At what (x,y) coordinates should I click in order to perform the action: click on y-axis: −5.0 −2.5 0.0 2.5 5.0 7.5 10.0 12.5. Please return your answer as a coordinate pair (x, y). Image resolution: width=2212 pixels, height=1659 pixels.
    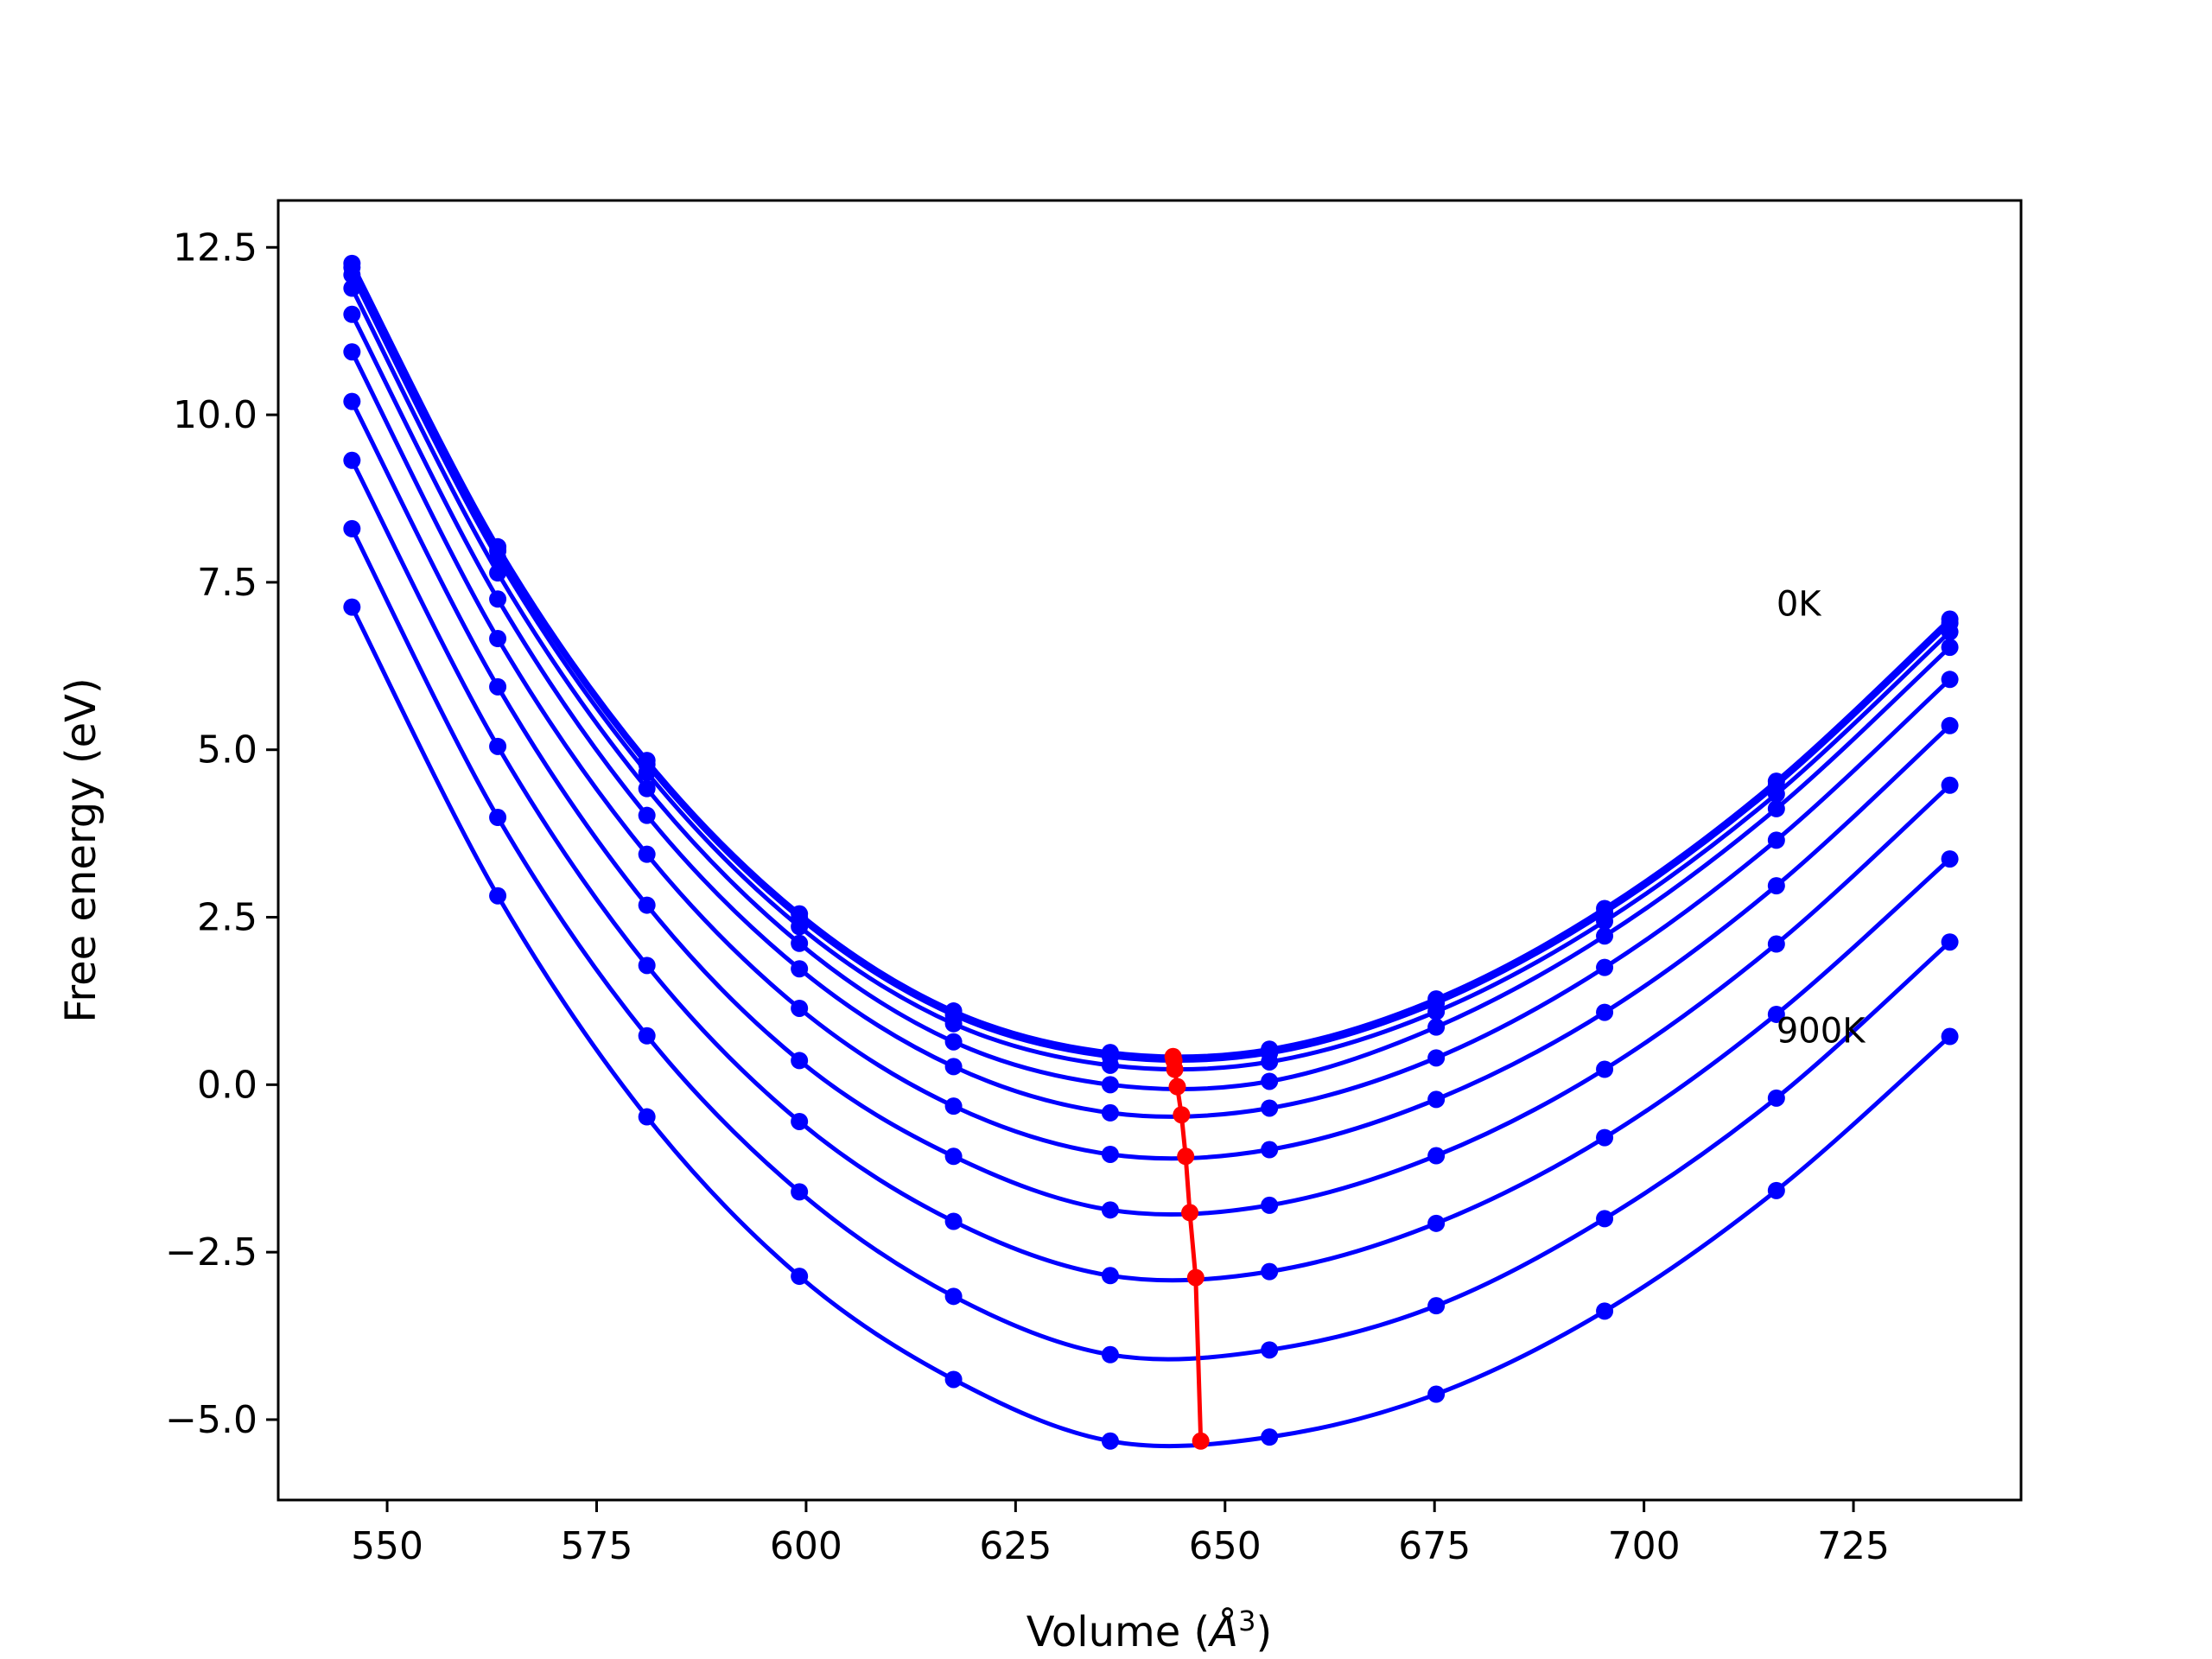
    Looking at the image, I should click on (221, 834).